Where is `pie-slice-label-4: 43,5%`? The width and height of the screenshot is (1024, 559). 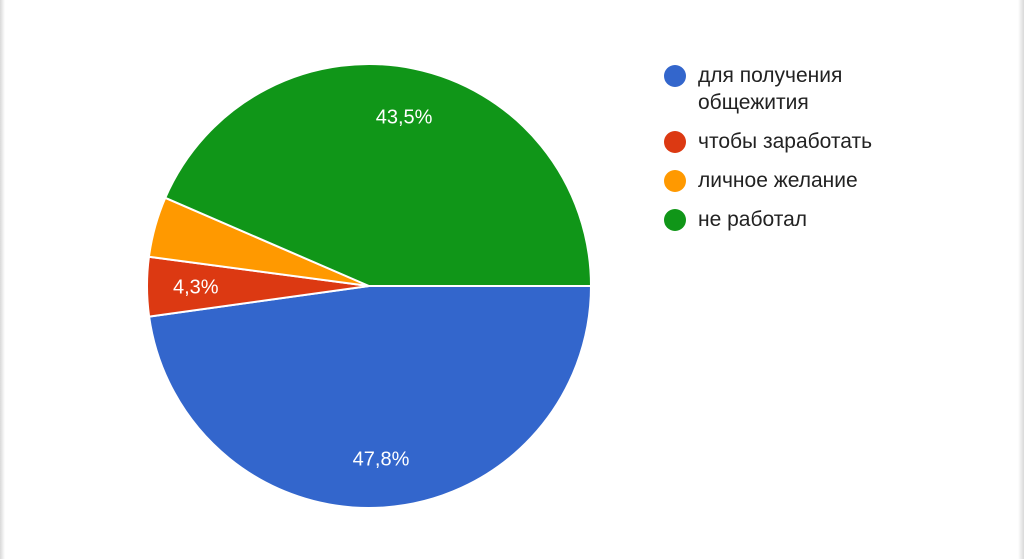 pie-slice-label-4: 43,5% is located at coordinates (404, 117).